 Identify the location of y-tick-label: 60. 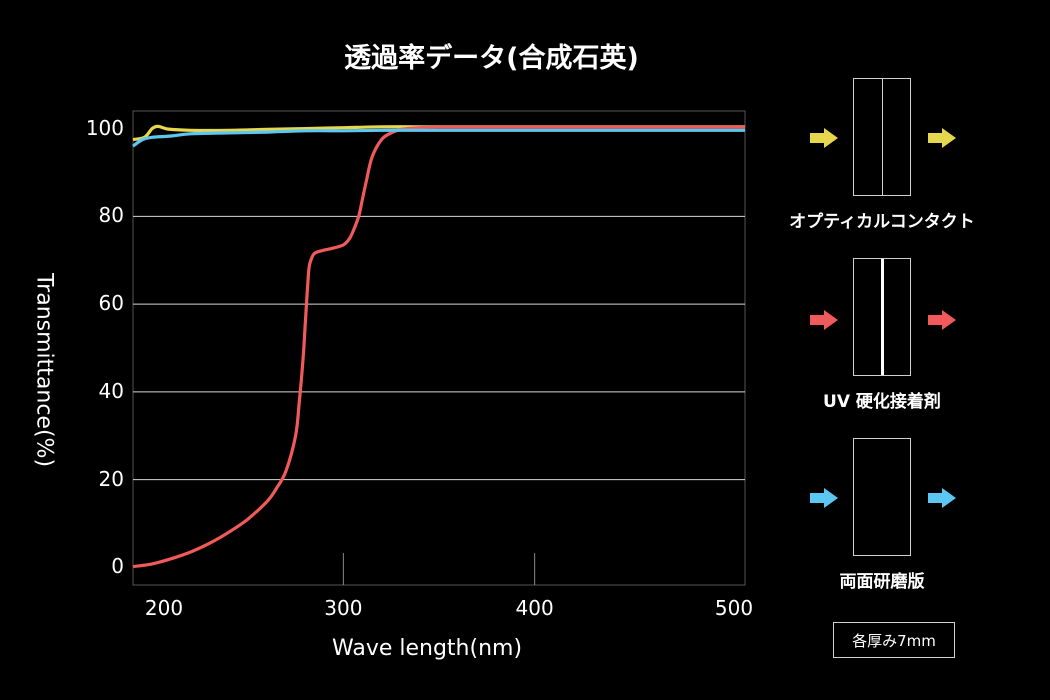
(111, 303).